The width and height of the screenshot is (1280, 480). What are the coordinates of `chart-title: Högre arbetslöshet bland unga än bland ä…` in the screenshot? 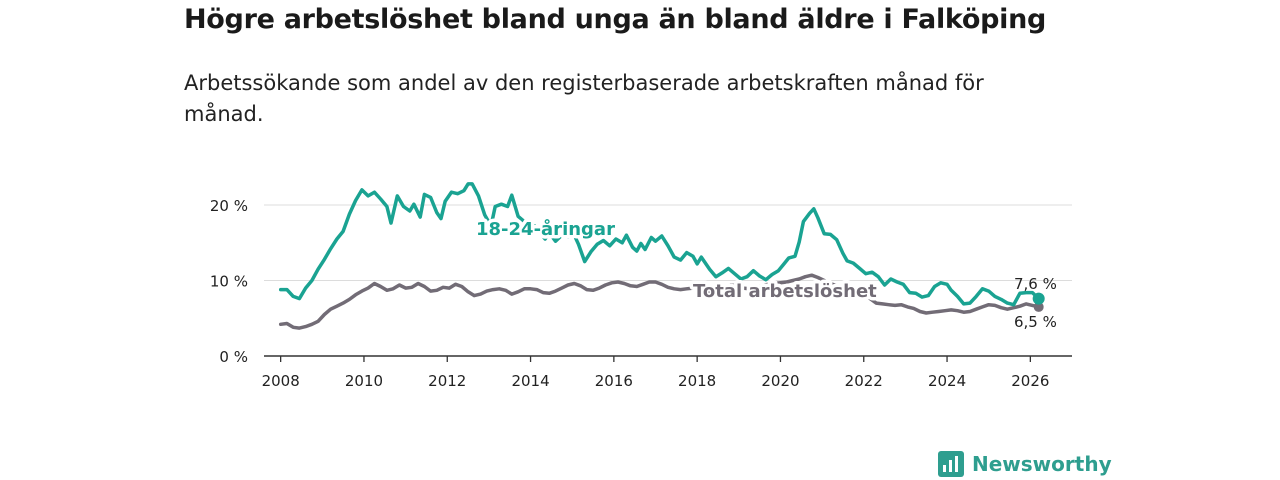 It's located at (615, 19).